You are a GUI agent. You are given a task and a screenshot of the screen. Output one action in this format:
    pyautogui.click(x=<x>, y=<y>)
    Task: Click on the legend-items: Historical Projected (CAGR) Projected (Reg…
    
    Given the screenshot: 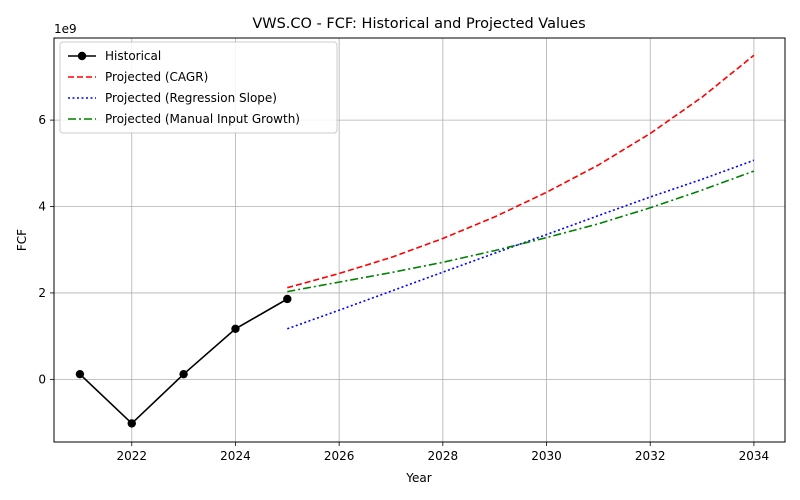 What is the action you would take?
    pyautogui.click(x=184, y=87)
    